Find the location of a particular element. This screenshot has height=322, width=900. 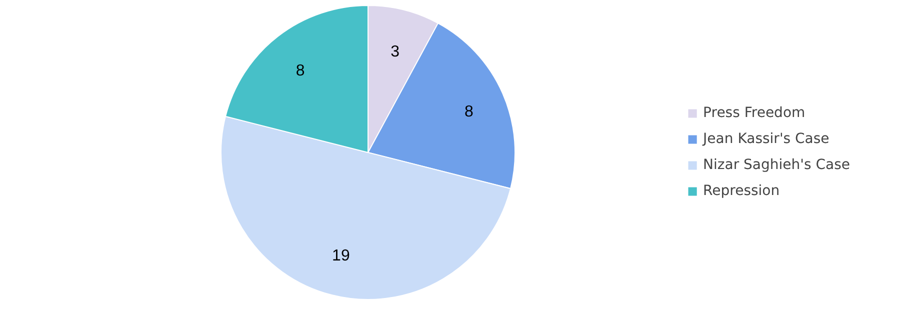

legend-label: Jean Kassir's Case is located at coordinates (766, 139).